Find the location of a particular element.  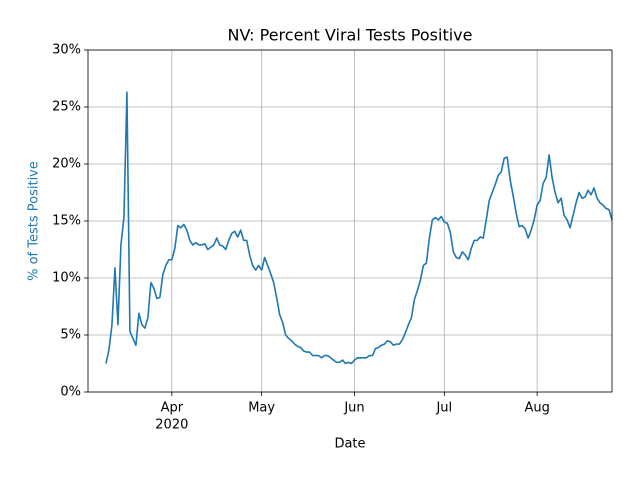

y-tick-label: 10% is located at coordinates (66, 278).